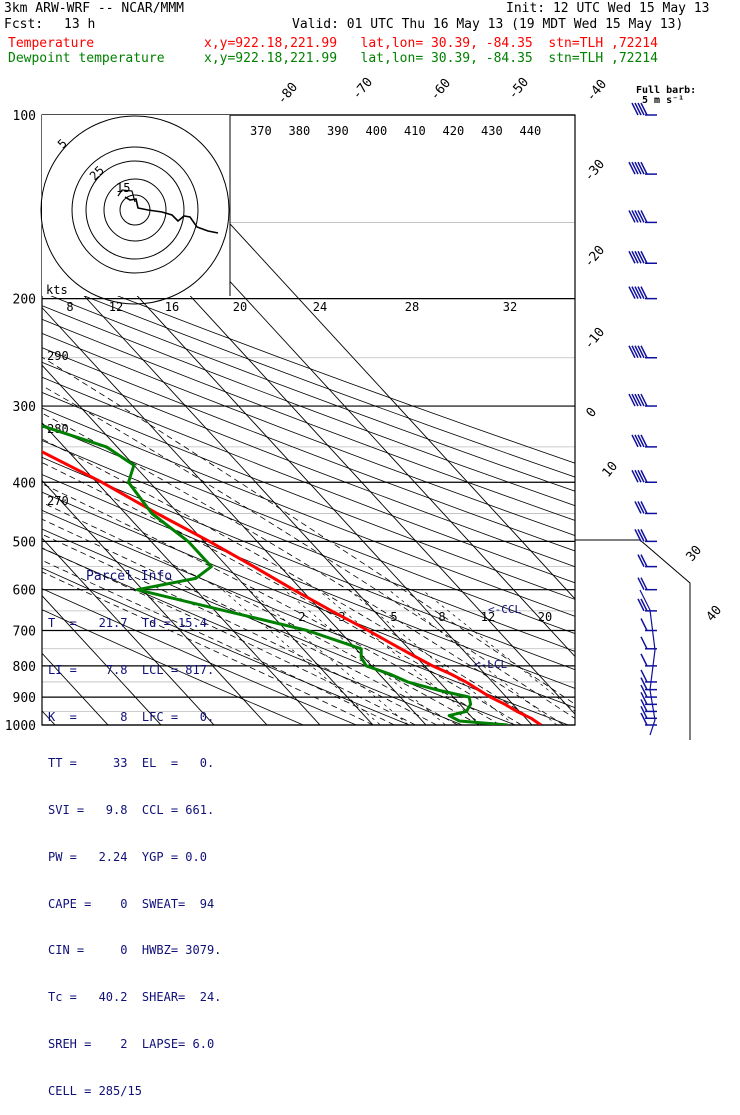  What do you see at coordinates (171, 215) in the screenshot?
I see `hodograph-trace` at bounding box center [171, 215].